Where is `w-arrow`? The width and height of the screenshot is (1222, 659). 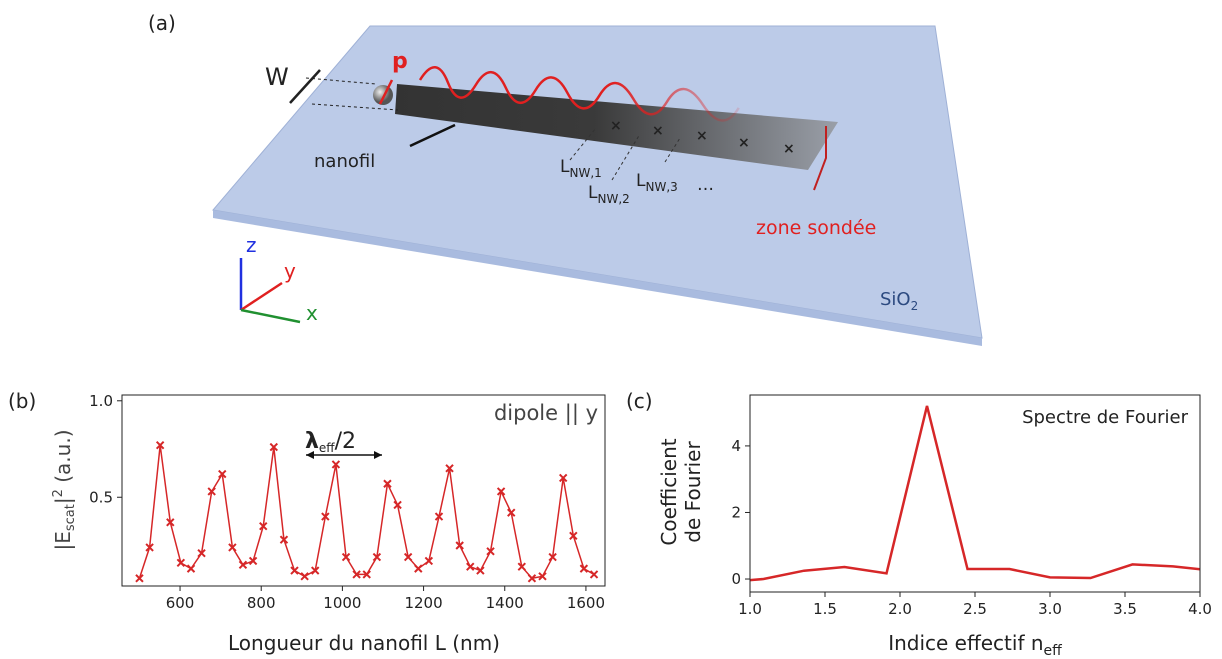 w-arrow is located at coordinates (305, 86).